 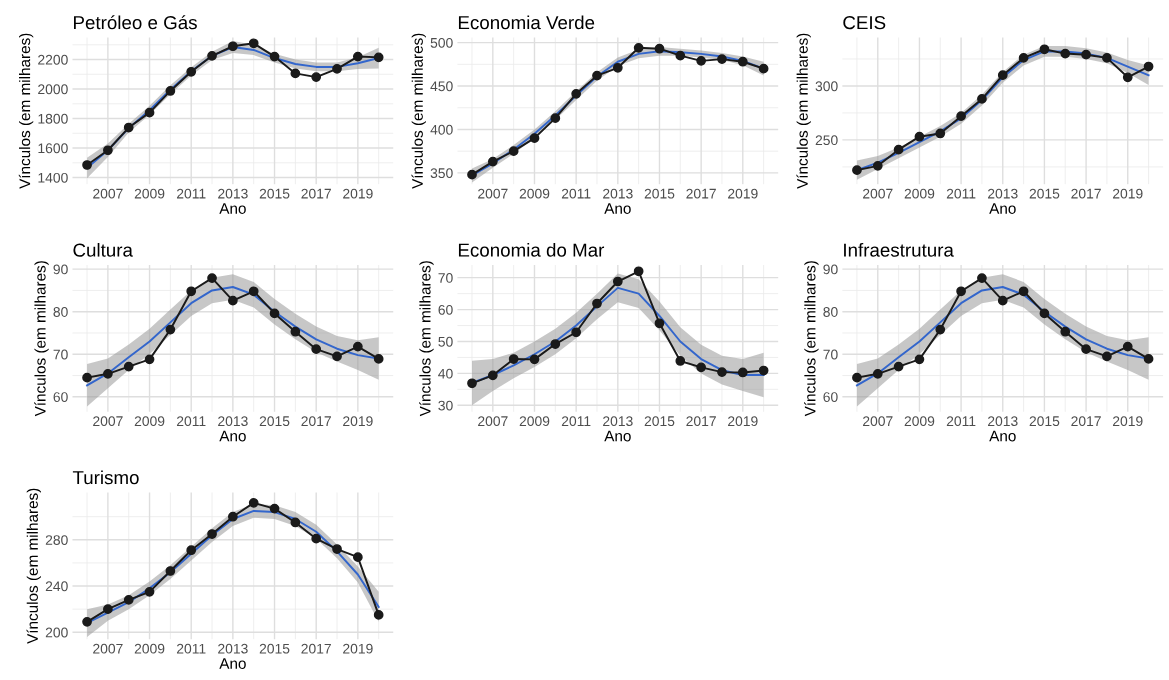 What do you see at coordinates (441, 129) in the screenshot?
I see `y-tick-label: 400` at bounding box center [441, 129].